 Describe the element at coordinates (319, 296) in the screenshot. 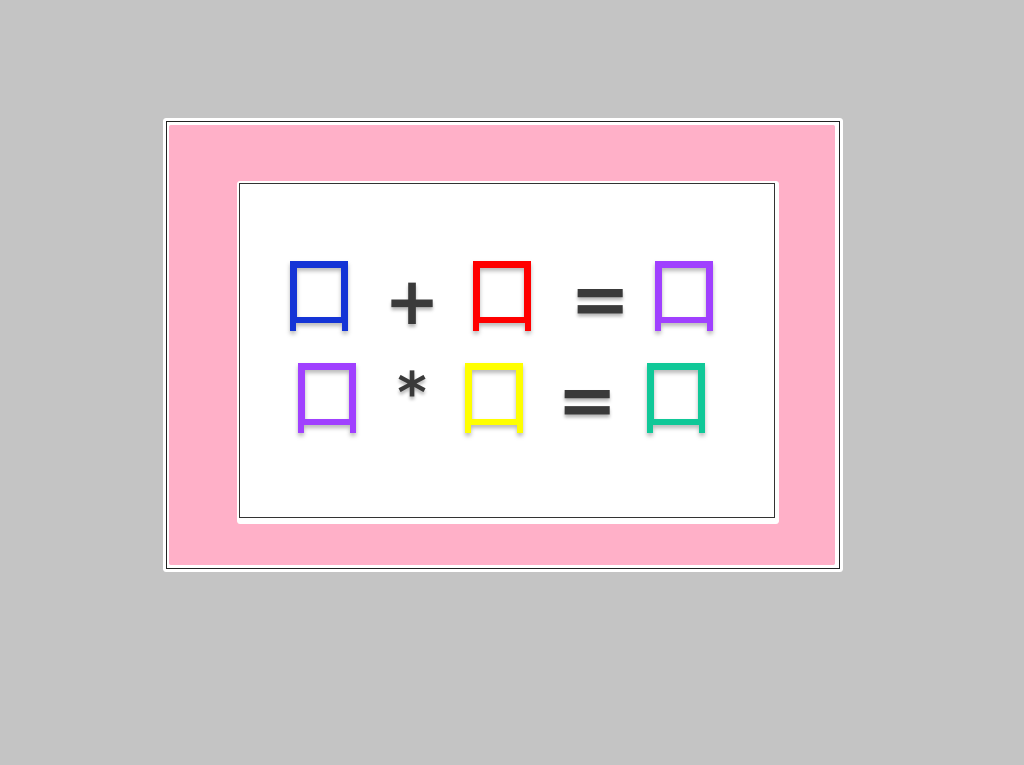

I see `box-blue-icon` at that location.